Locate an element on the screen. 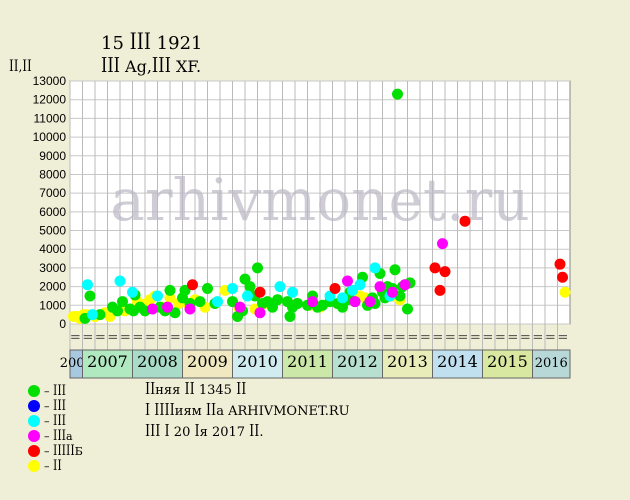 Image resolution: width=630 pixels, height=500 pixels. year-label: 2007 is located at coordinates (107, 361).